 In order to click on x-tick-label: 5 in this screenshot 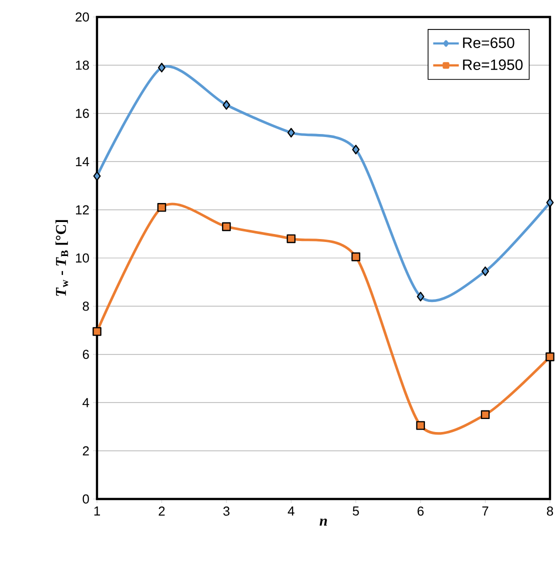, I will do `click(355, 511)`.